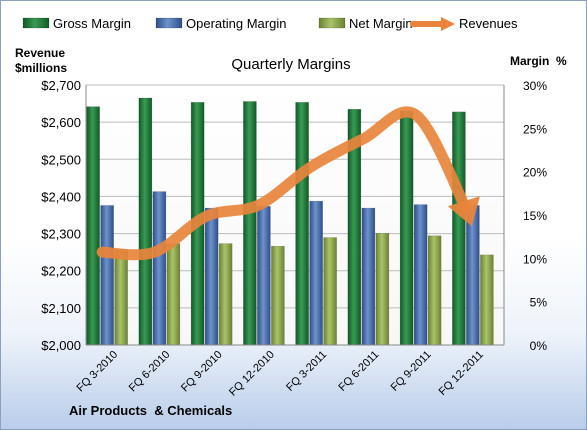 The image size is (587, 430). I want to click on left-axis-label-line2: $millions, so click(41, 68).